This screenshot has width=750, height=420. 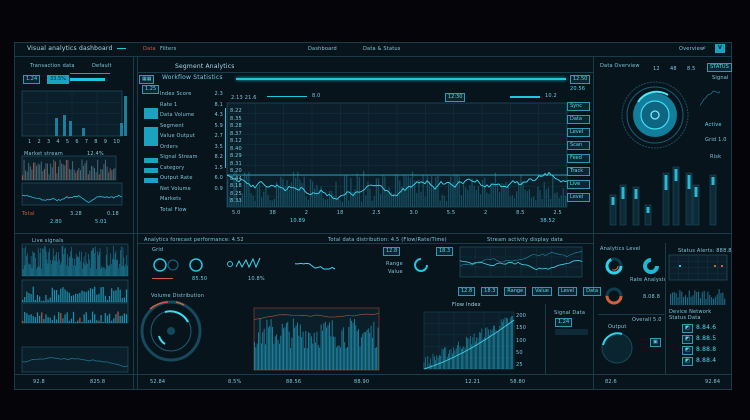 What do you see at coordinates (147, 79) in the screenshot?
I see `toolbar-icon: ▦▦` at bounding box center [147, 79].